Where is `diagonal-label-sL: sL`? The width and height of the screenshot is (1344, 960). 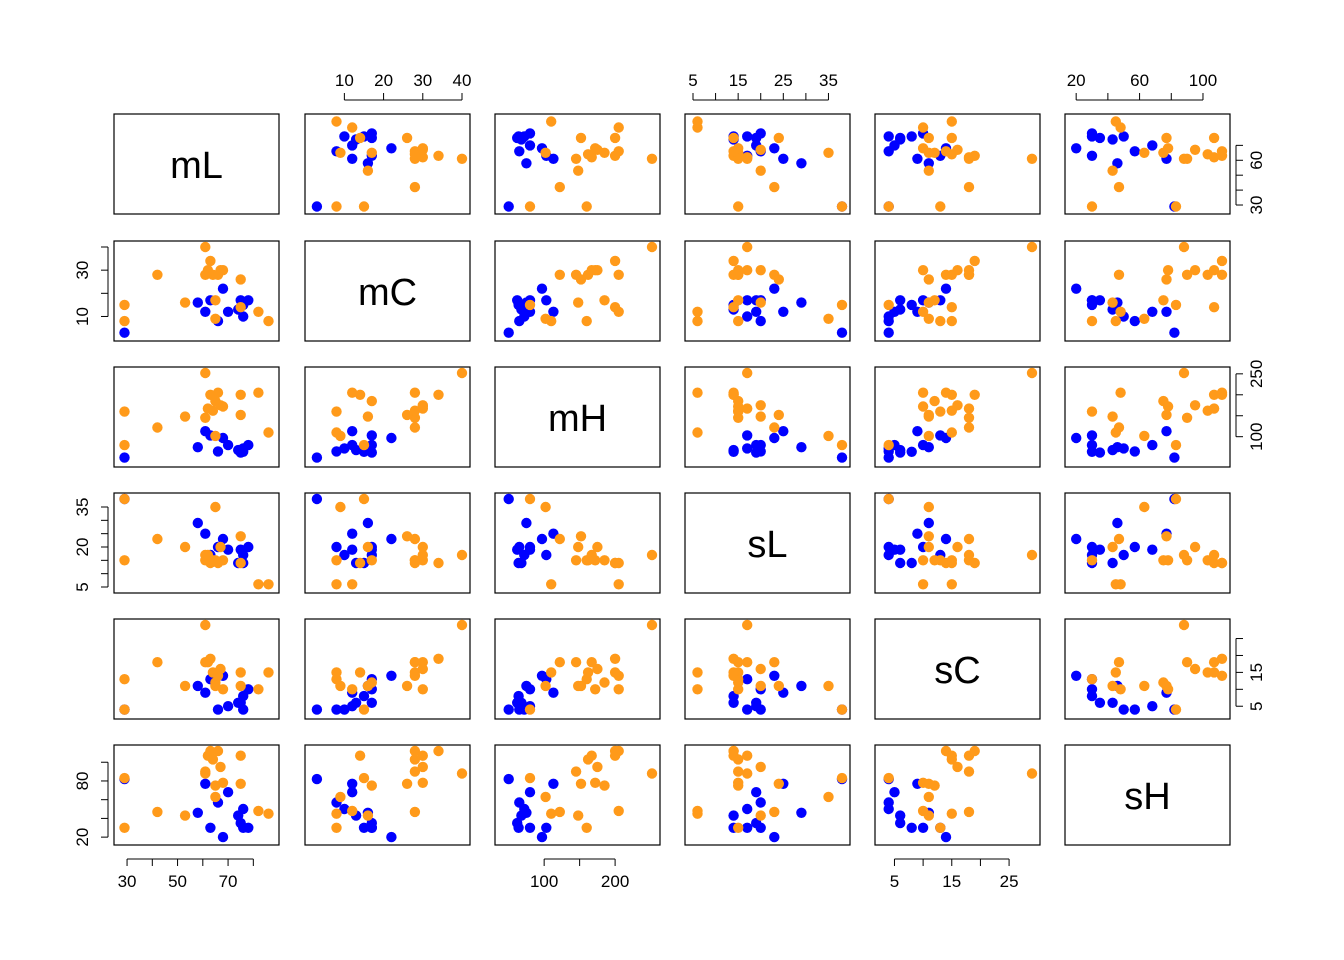
diagonal-label-sL: sL is located at coordinates (767, 545).